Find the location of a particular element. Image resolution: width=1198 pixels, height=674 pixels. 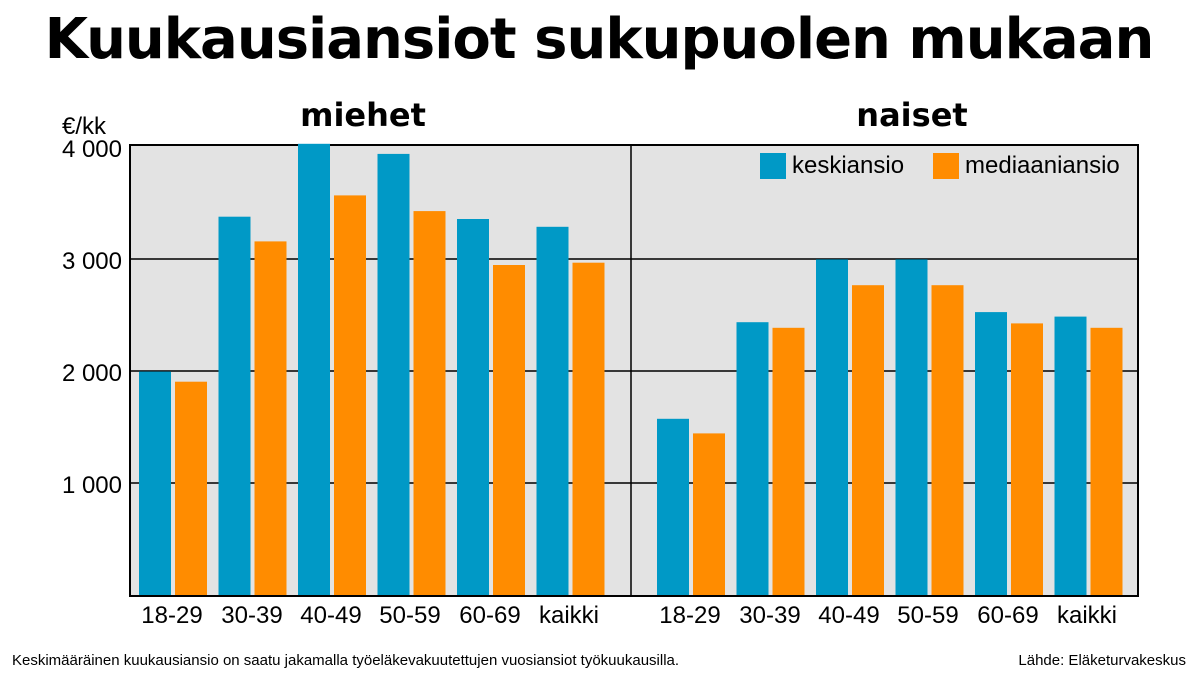

bar-miehet-keskiansio-kaikki is located at coordinates (552, 411).